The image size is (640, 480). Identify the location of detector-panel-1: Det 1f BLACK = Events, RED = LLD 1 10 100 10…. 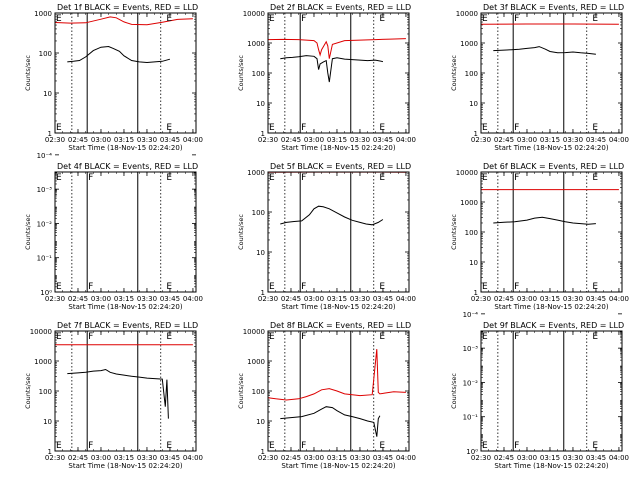
(113, 77).